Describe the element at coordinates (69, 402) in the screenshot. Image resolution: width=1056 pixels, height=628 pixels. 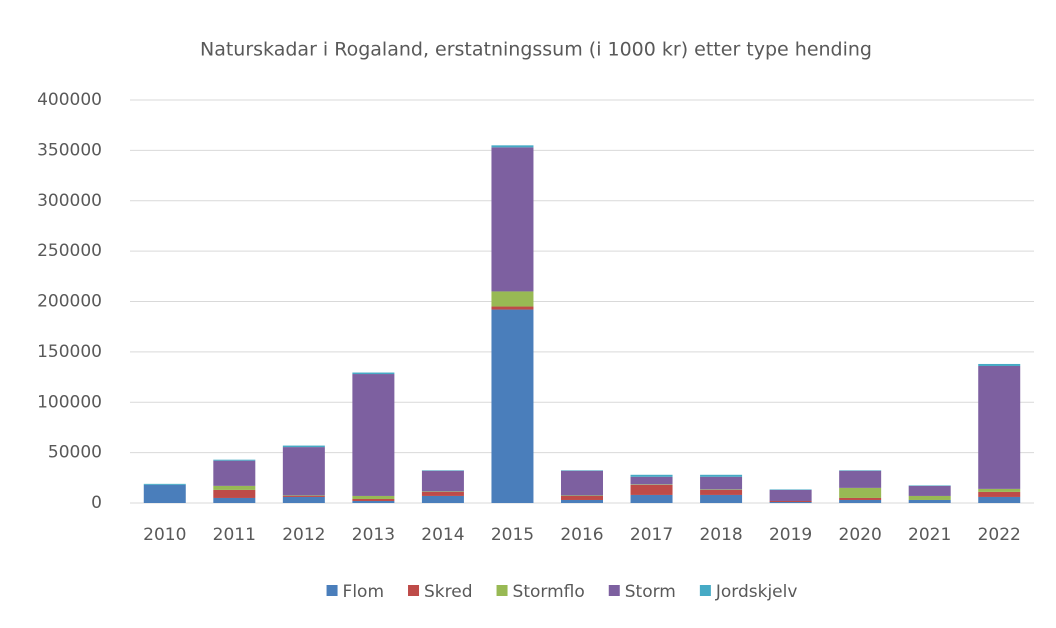
I see `y-tick-label: 100000` at that location.